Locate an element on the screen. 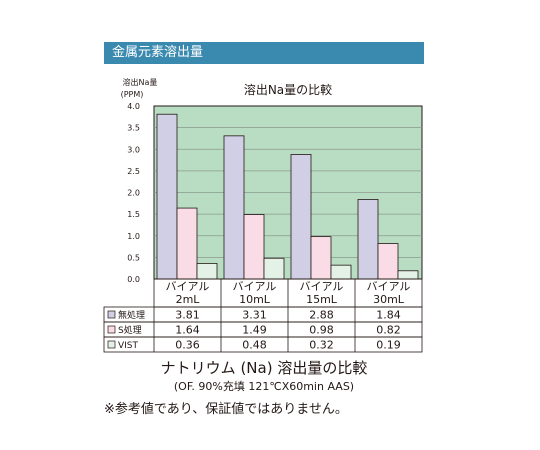 Image resolution: width=540 pixels, height=450 pixels. y-tick-label: 3.0 is located at coordinates (133, 149).